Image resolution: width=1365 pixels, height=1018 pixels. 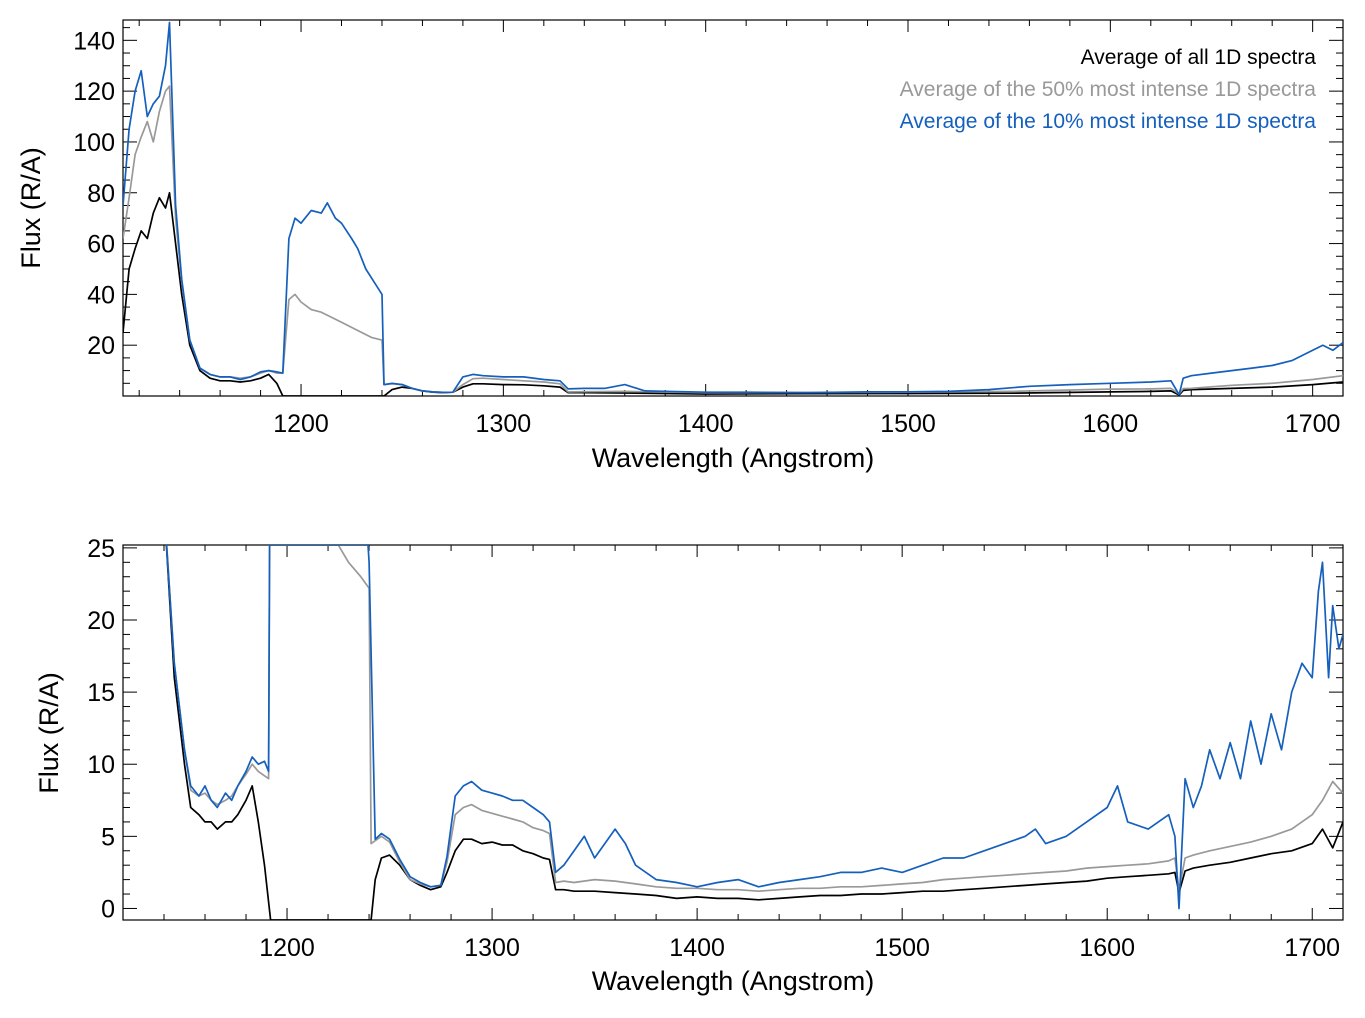 I want to click on top-x-tick-label: 1400, so click(x=706, y=424).